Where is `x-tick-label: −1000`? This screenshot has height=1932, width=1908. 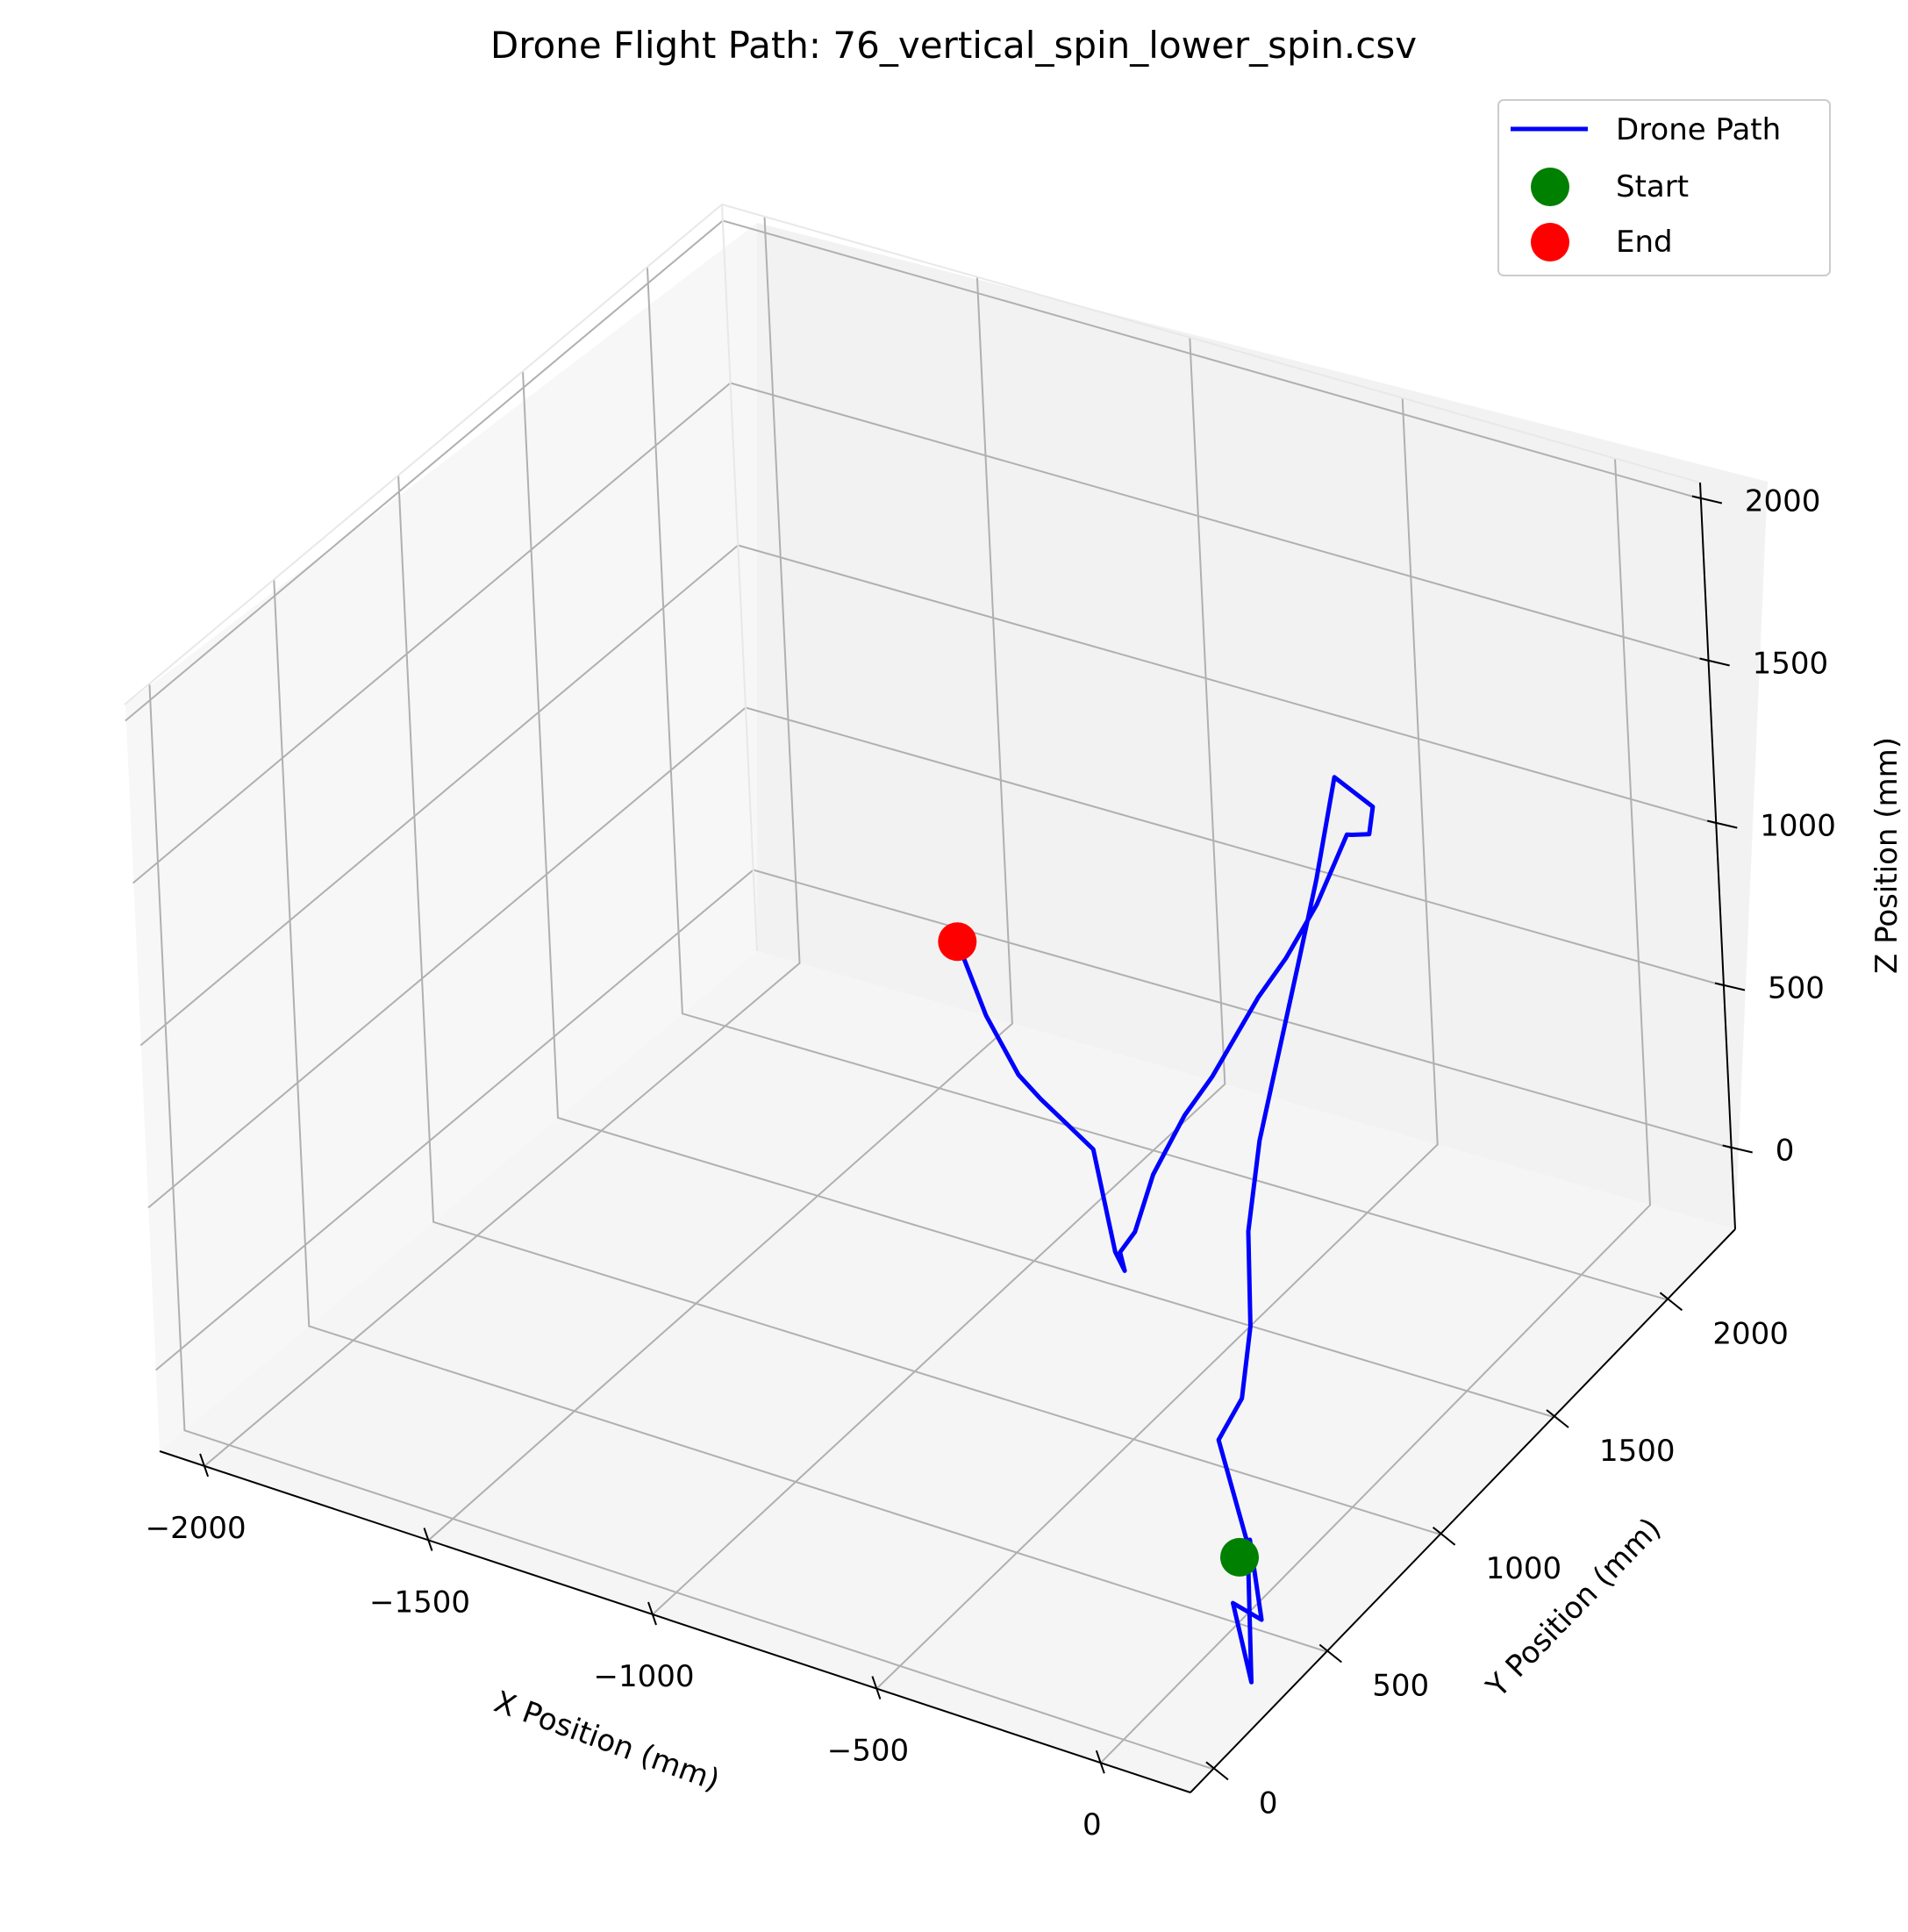
x-tick-label: −1000 is located at coordinates (643, 1676).